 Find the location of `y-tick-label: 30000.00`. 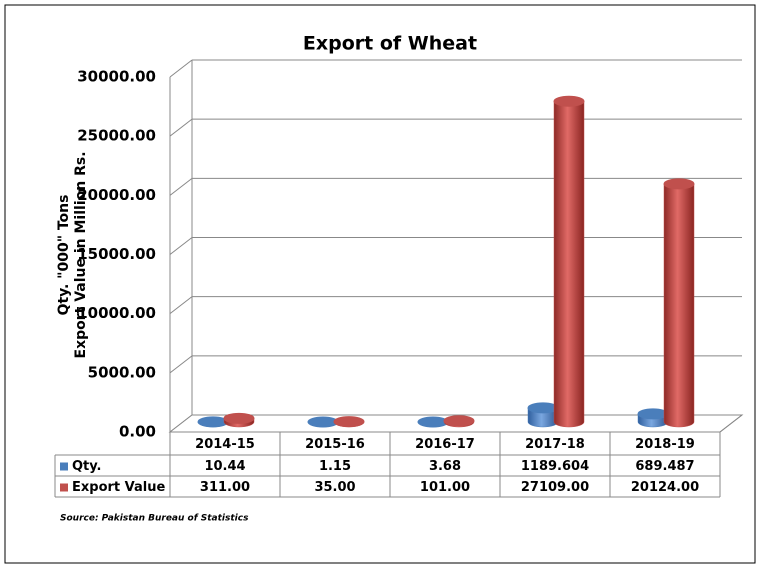

y-tick-label: 30000.00 is located at coordinates (116, 77).